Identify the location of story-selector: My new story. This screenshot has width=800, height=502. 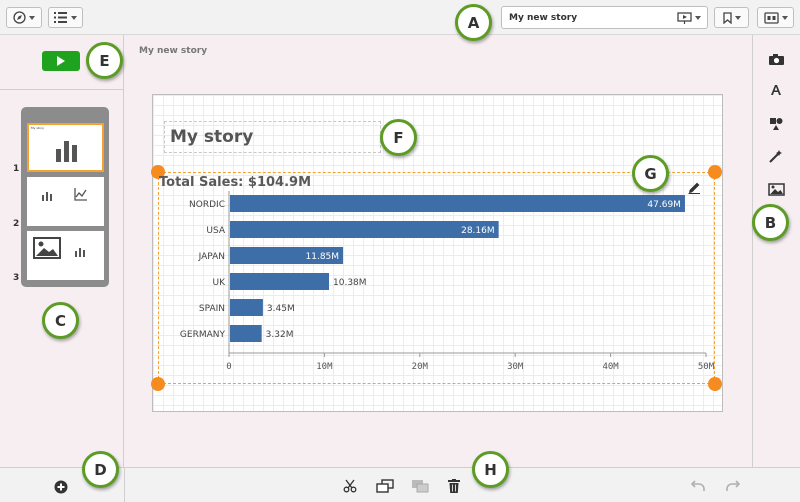
(604, 17).